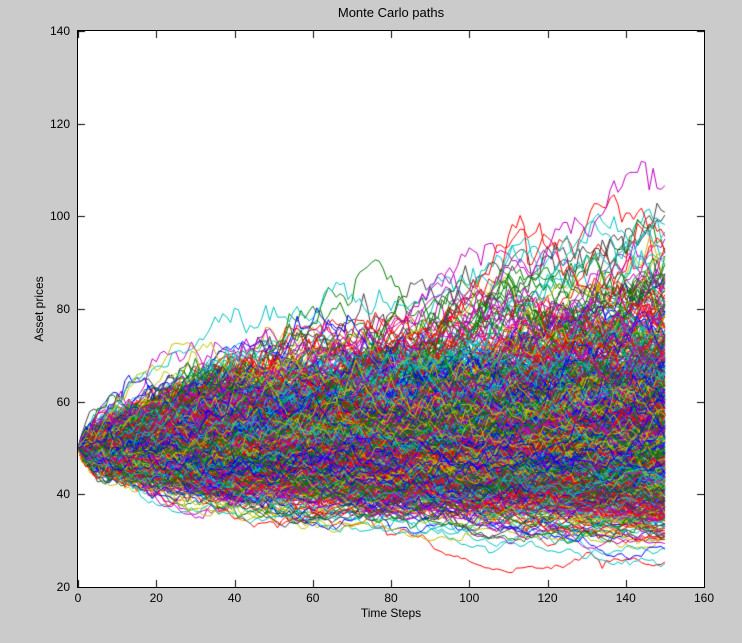 The width and height of the screenshot is (742, 643). I want to click on x-tick-label: 40, so click(234, 598).